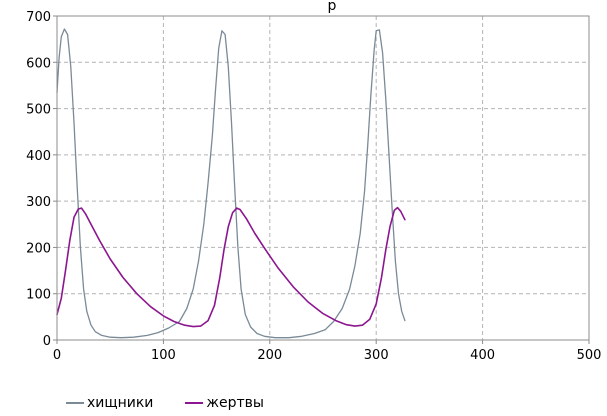 Image resolution: width=607 pixels, height=416 pixels. Describe the element at coordinates (75, 403) in the screenshot. I see `legend-swatch-predators` at that location.